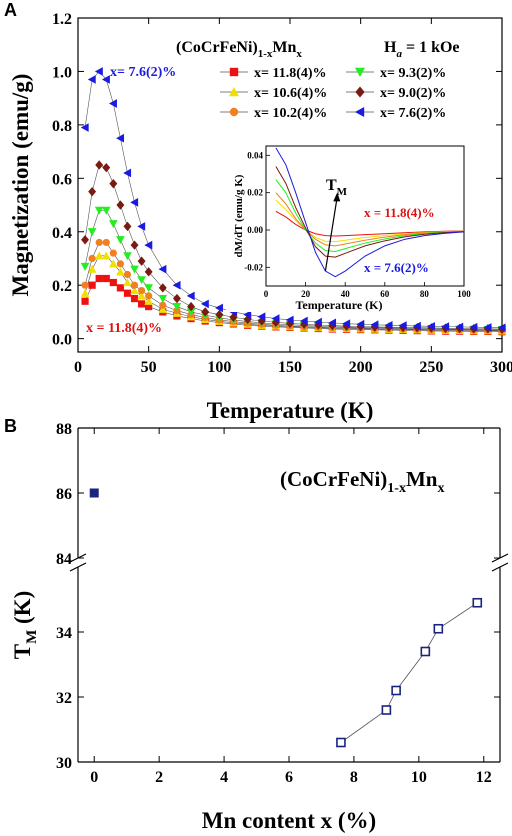  Describe the element at coordinates (64, 633) in the screenshot. I see `y-tick-label-b: 34` at that location.